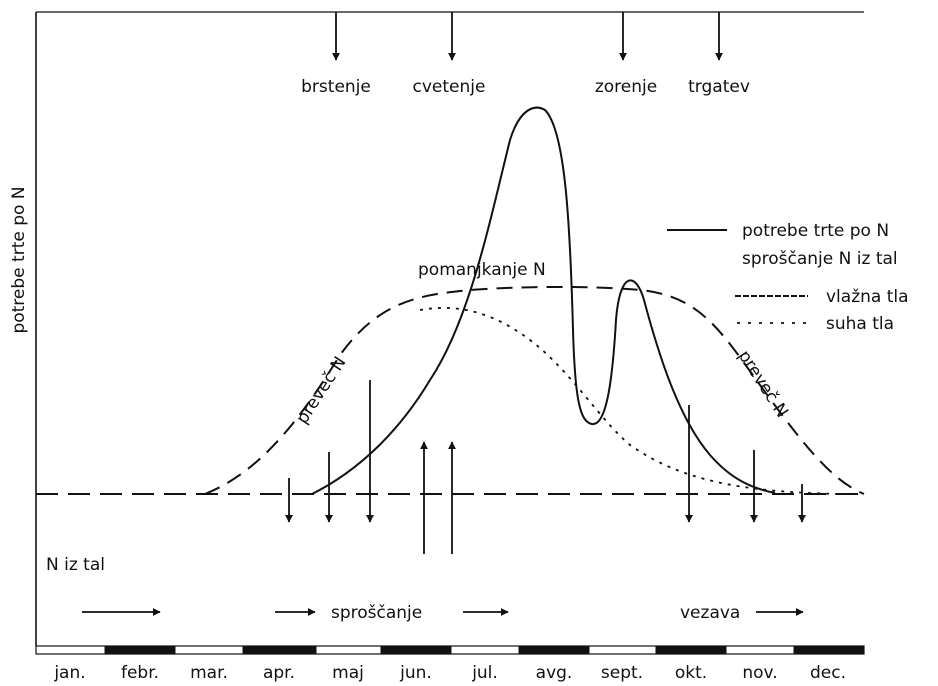 The width and height of the screenshot is (938, 686). What do you see at coordinates (209, 673) in the screenshot?
I see `month-label-mar: mar.` at bounding box center [209, 673].